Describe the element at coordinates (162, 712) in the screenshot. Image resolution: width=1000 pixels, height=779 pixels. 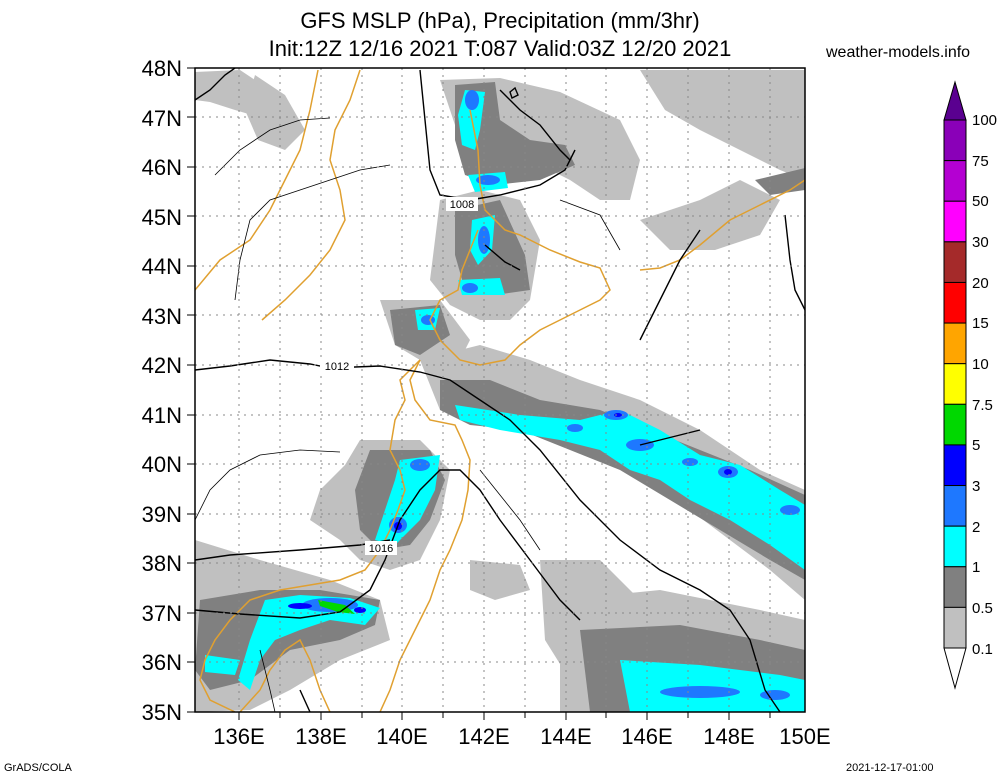
I see `lat-label: 35N` at that location.